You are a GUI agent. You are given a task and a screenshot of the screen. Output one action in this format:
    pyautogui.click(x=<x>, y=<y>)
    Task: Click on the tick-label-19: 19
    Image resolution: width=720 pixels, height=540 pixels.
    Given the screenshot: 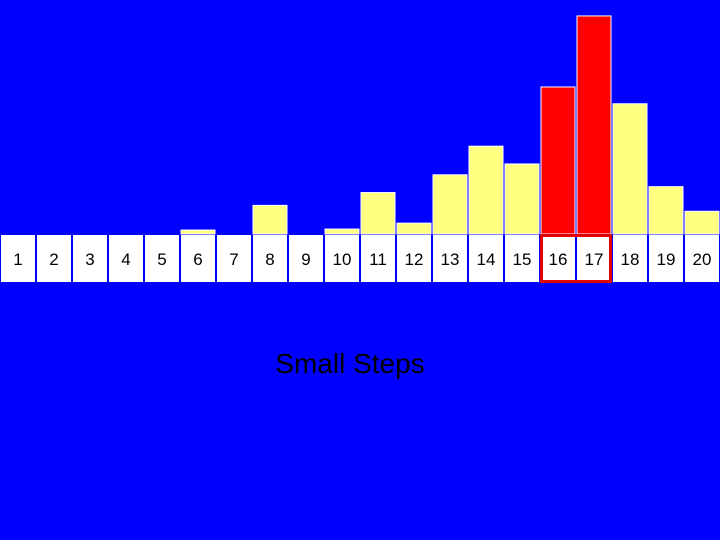 What is the action you would take?
    pyautogui.click(x=666, y=259)
    